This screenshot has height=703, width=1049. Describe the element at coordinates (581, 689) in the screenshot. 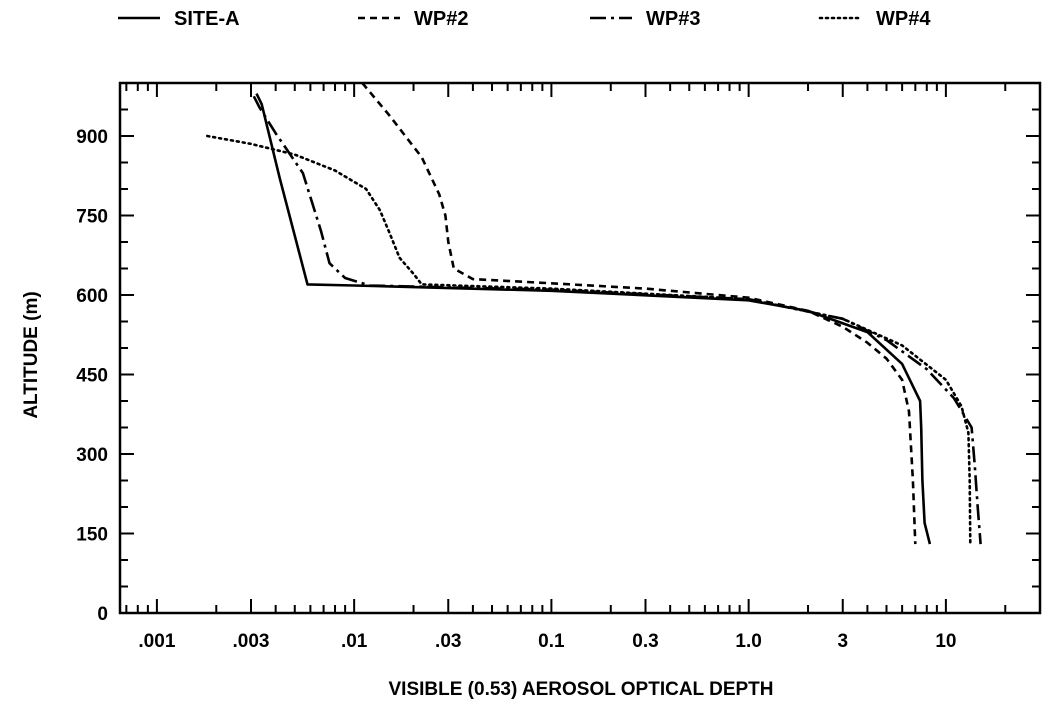

I see `x-axis-label: VISIBLE (0.53) AEROSOL OPTICAL DEPTH` at that location.